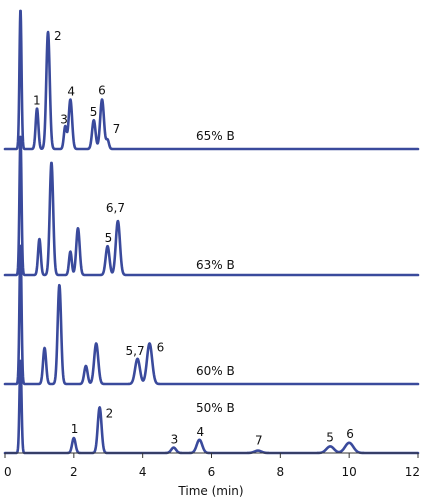 This screenshot has width=427, height=500. Describe the element at coordinates (161, 348) in the screenshot. I see `peak-label-3-6: 6` at that location.